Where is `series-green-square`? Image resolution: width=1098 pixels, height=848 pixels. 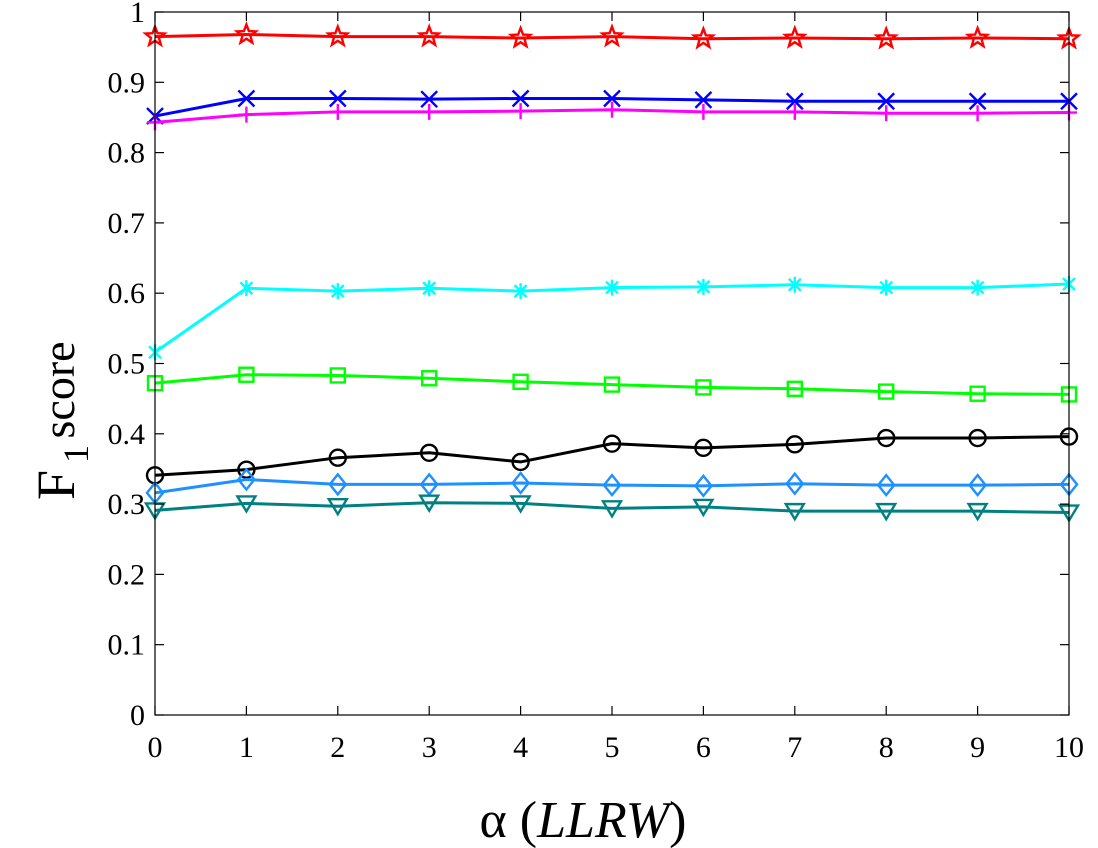
series-green-square is located at coordinates (612, 384).